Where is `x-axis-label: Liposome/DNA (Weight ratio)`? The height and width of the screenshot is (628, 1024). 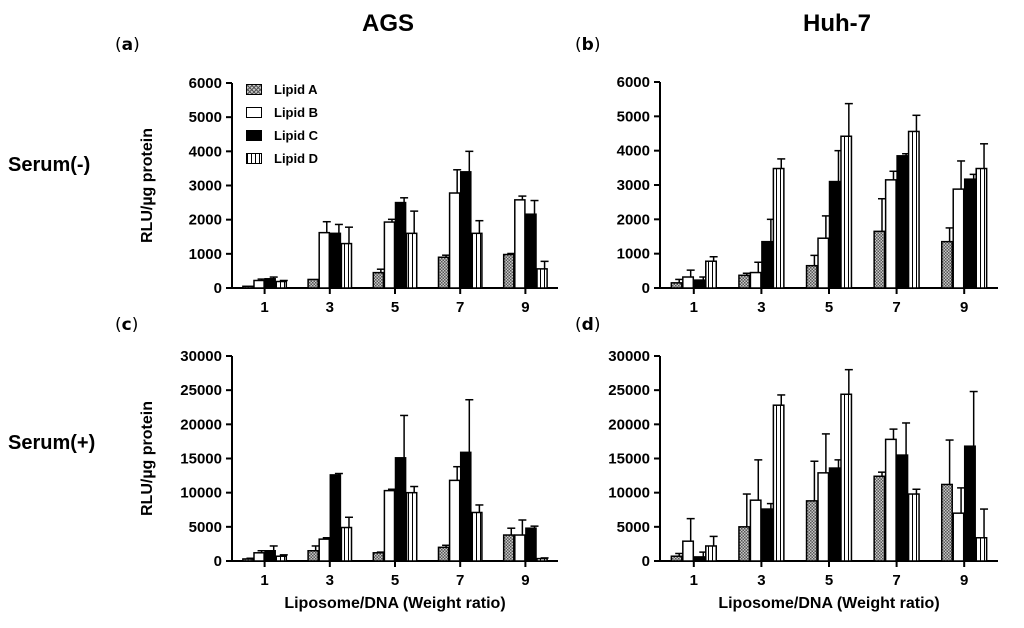 x-axis-label: Liposome/DNA (Weight ratio) is located at coordinates (394, 603).